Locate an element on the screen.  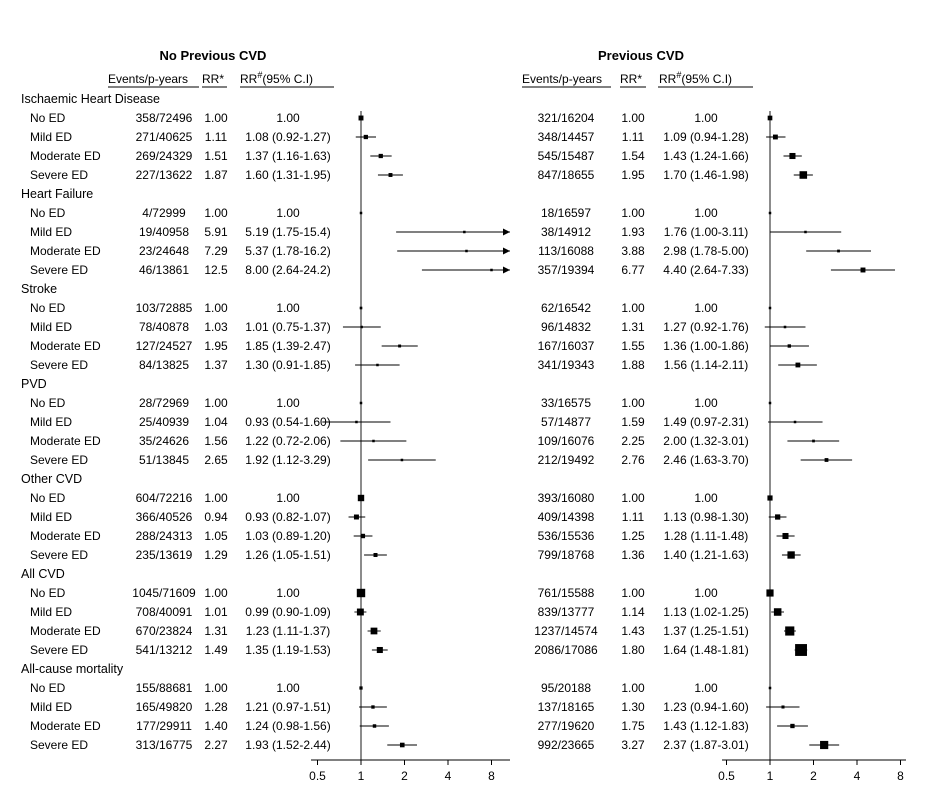
right-rr-heart-failure-mild-ed: 1.93 is located at coordinates (633, 232).